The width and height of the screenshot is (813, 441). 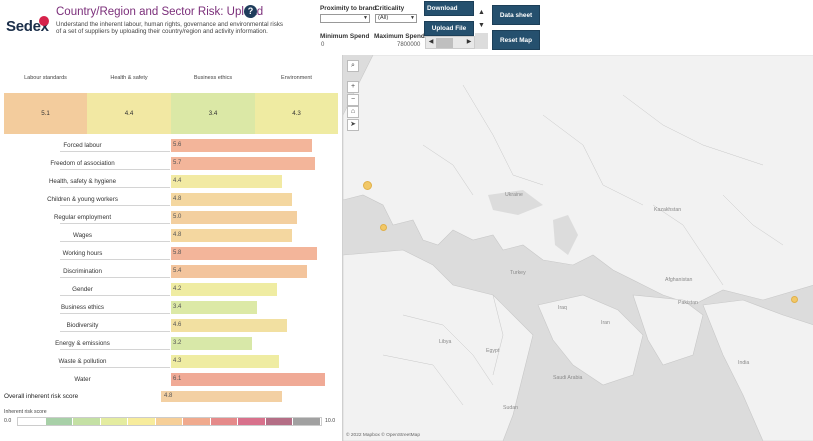 What do you see at coordinates (431, 42) in the screenshot?
I see `scroll-left-icon: ◀` at bounding box center [431, 42].